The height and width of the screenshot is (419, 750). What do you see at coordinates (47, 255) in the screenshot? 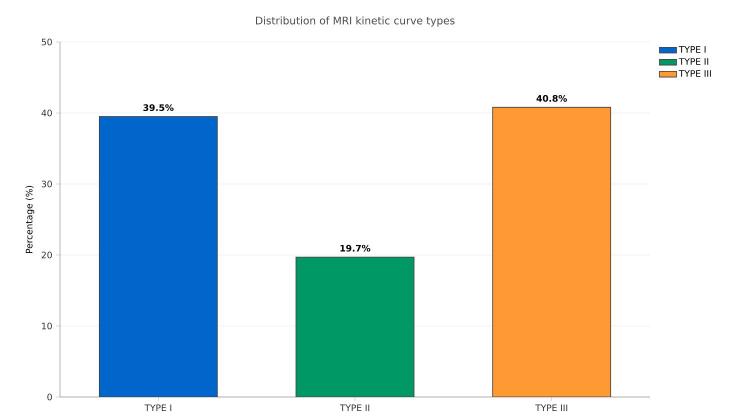
I see `y-tick-label: 20` at bounding box center [47, 255].